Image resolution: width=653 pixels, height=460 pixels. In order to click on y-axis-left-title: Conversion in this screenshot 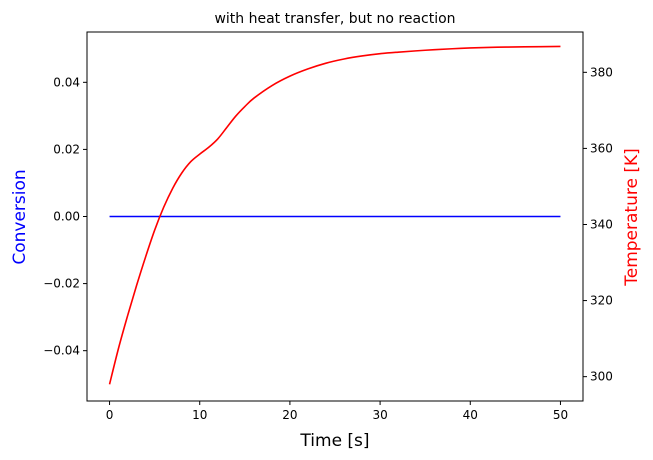, I will do `click(20, 216)`.